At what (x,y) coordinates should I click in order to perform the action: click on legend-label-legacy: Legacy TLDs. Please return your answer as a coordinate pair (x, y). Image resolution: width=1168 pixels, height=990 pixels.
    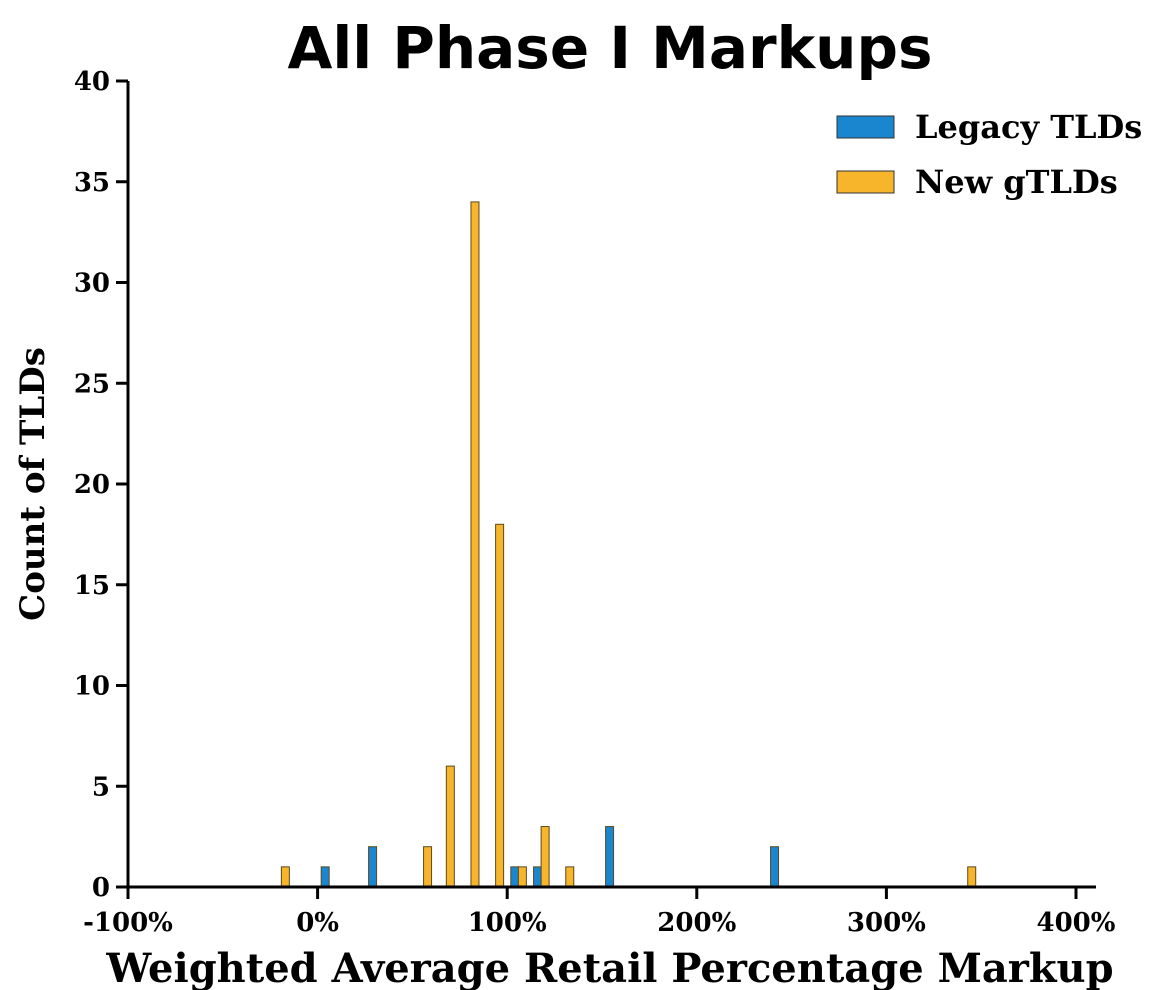
    Looking at the image, I should click on (1028, 127).